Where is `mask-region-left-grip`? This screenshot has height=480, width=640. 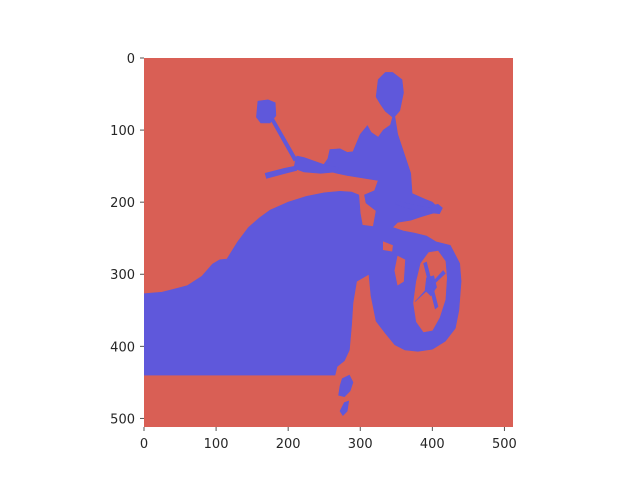 mask-region-left-grip is located at coordinates (281, 172).